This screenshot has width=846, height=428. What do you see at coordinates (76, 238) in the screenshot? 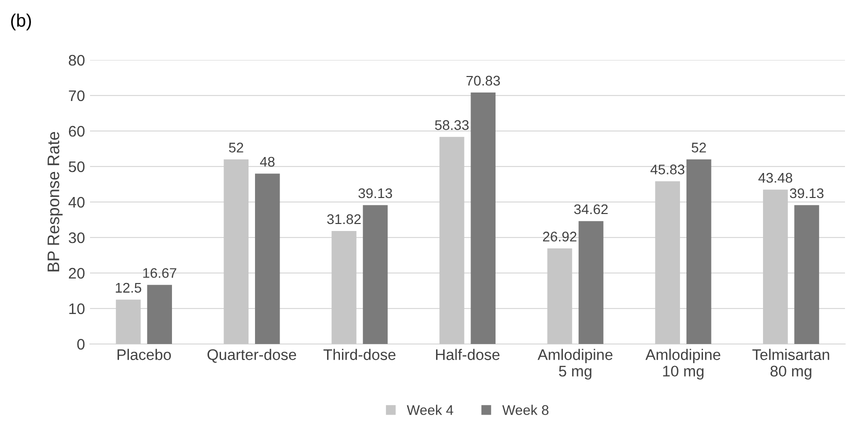
I see `y-tick-label: 30` at bounding box center [76, 238].